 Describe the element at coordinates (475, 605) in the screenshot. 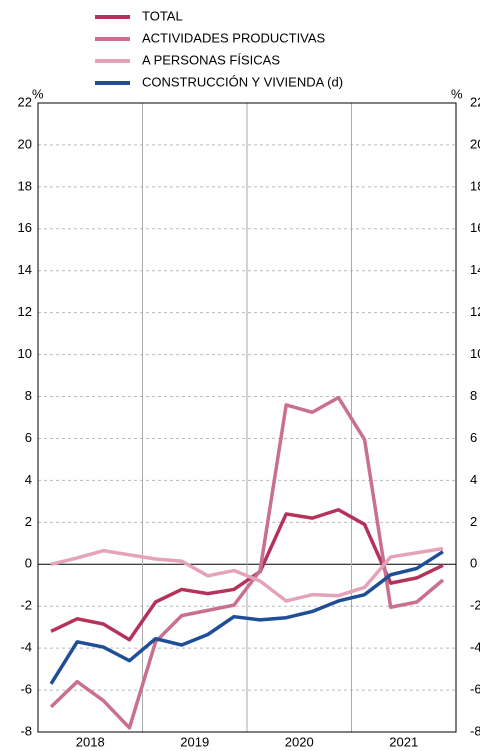

I see `y2-tick-label: -2` at that location.